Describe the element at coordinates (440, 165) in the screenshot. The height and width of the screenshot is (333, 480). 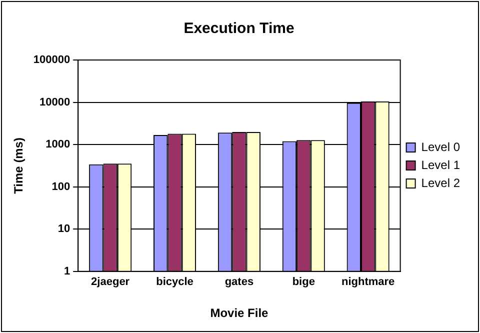
I see `legend-label: Level 1` at that location.